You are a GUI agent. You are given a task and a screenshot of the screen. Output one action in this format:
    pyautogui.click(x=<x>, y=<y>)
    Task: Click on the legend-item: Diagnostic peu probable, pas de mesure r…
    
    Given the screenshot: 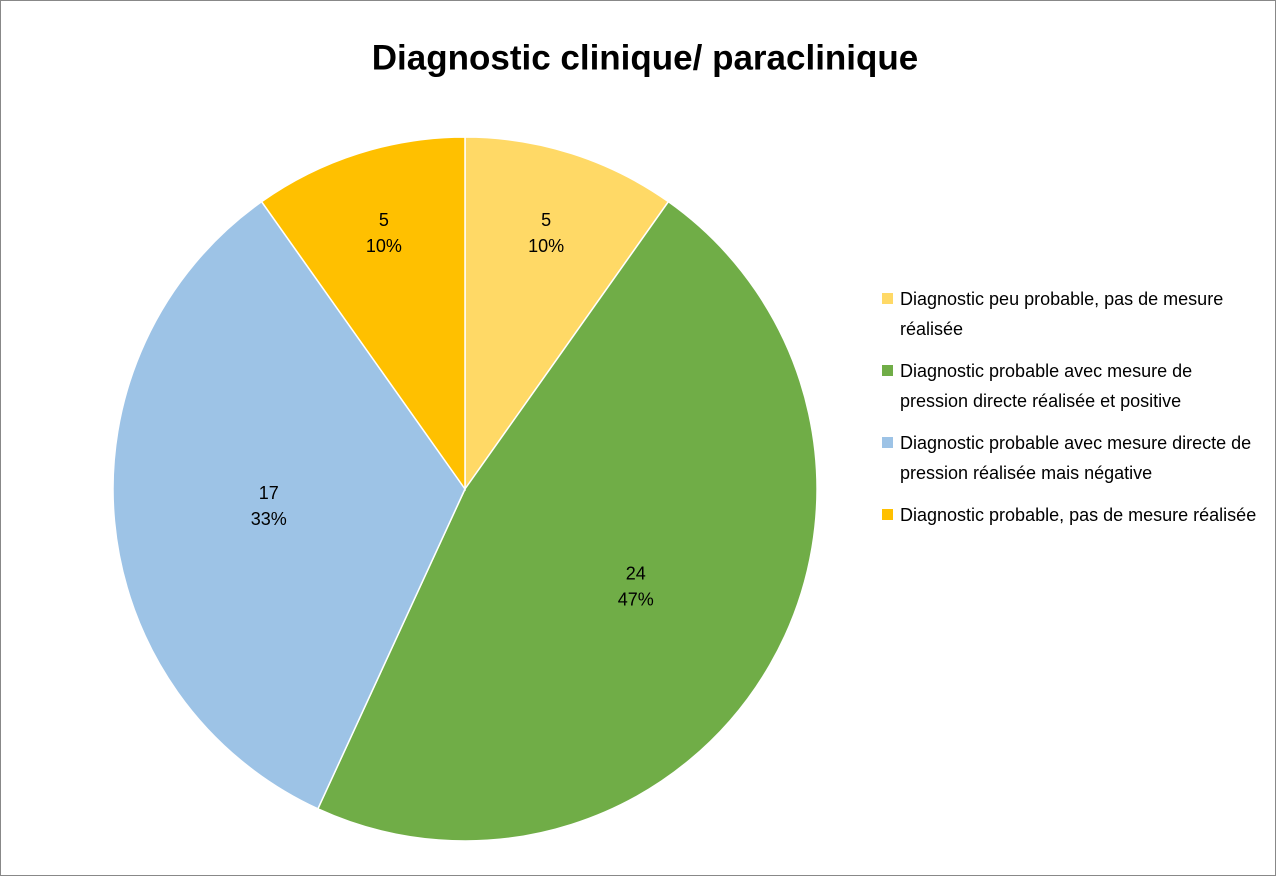 What is the action you would take?
    pyautogui.click(x=1072, y=314)
    